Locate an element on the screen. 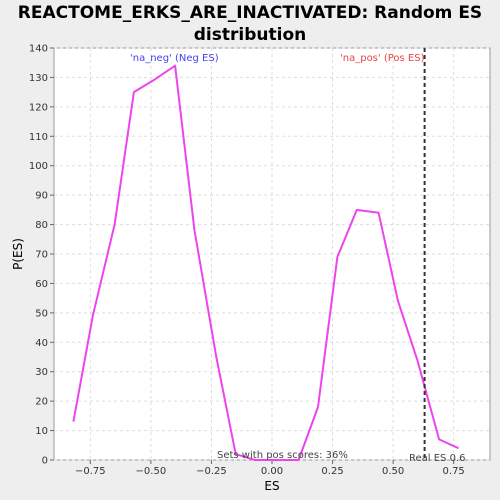  y-tick-label: 140 is located at coordinates (38, 49).